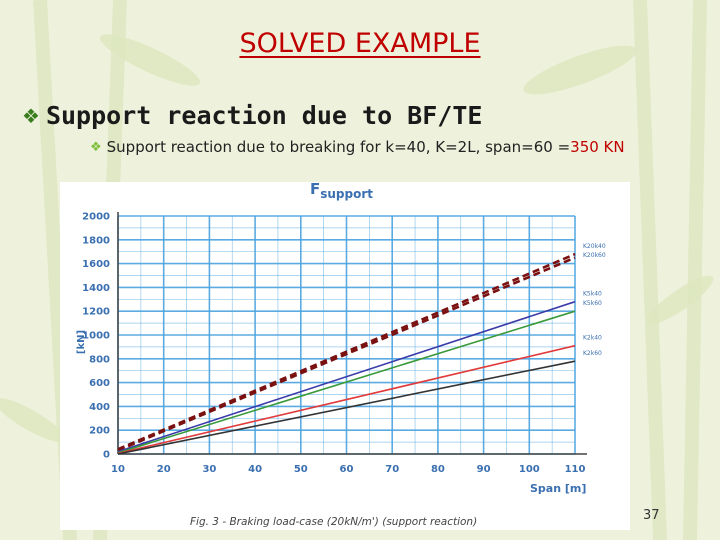 Image resolution: width=720 pixels, height=540 pixels. What do you see at coordinates (255, 469) in the screenshot?
I see `x-tick-label: 40` at bounding box center [255, 469].